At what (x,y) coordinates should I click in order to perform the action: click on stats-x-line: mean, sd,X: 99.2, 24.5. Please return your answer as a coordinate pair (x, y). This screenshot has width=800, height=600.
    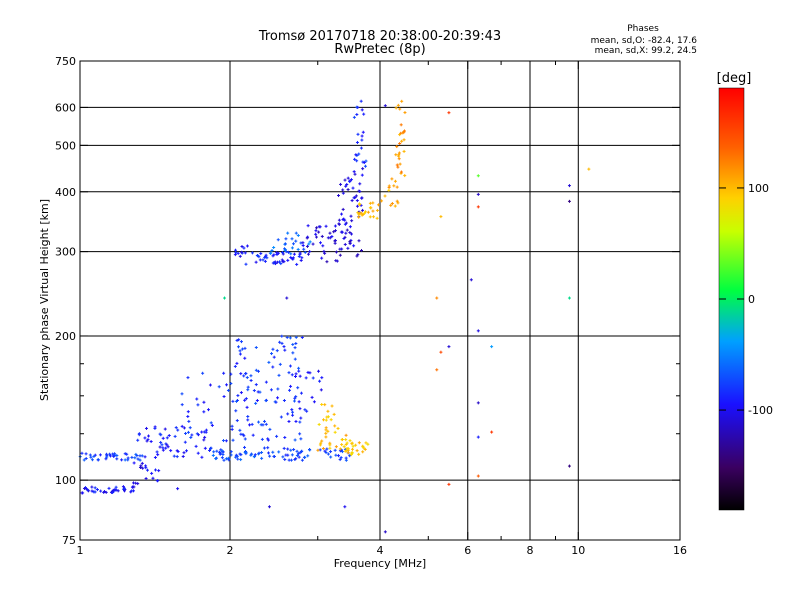
    Looking at the image, I should click on (646, 51).